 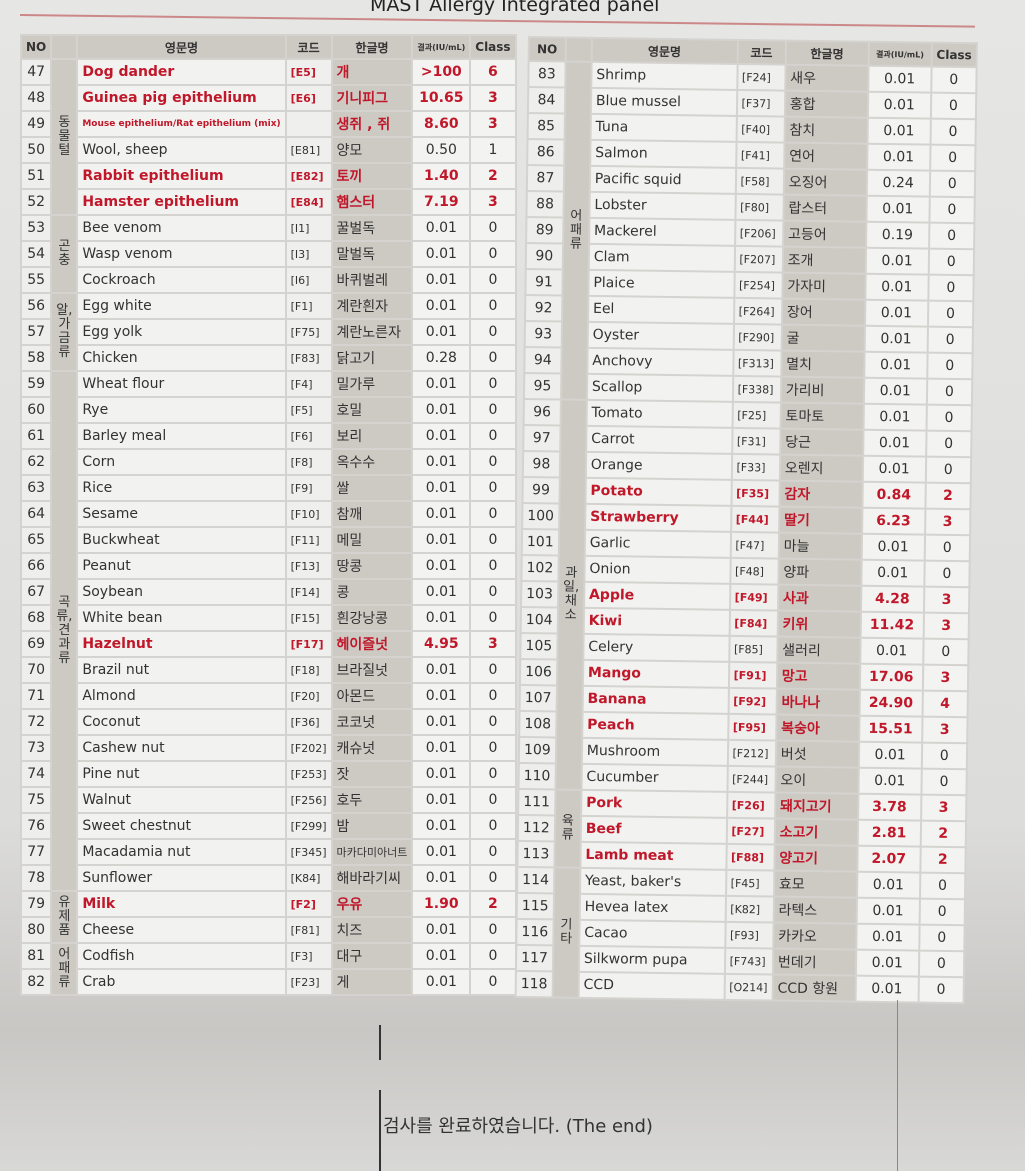 What do you see at coordinates (750, 883) in the screenshot?
I see `cell-code: [F45]` at bounding box center [750, 883].